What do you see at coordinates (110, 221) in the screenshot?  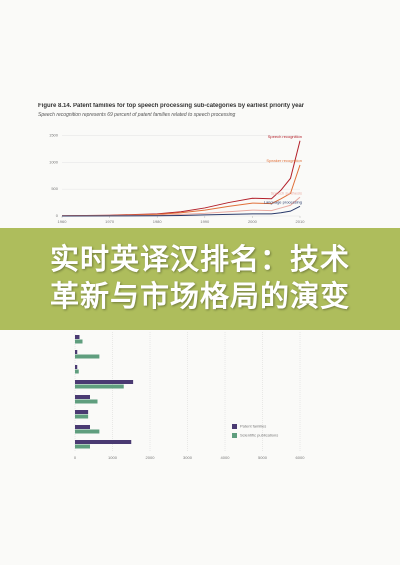 I see `x-tick-label: 1970` at bounding box center [110, 221].